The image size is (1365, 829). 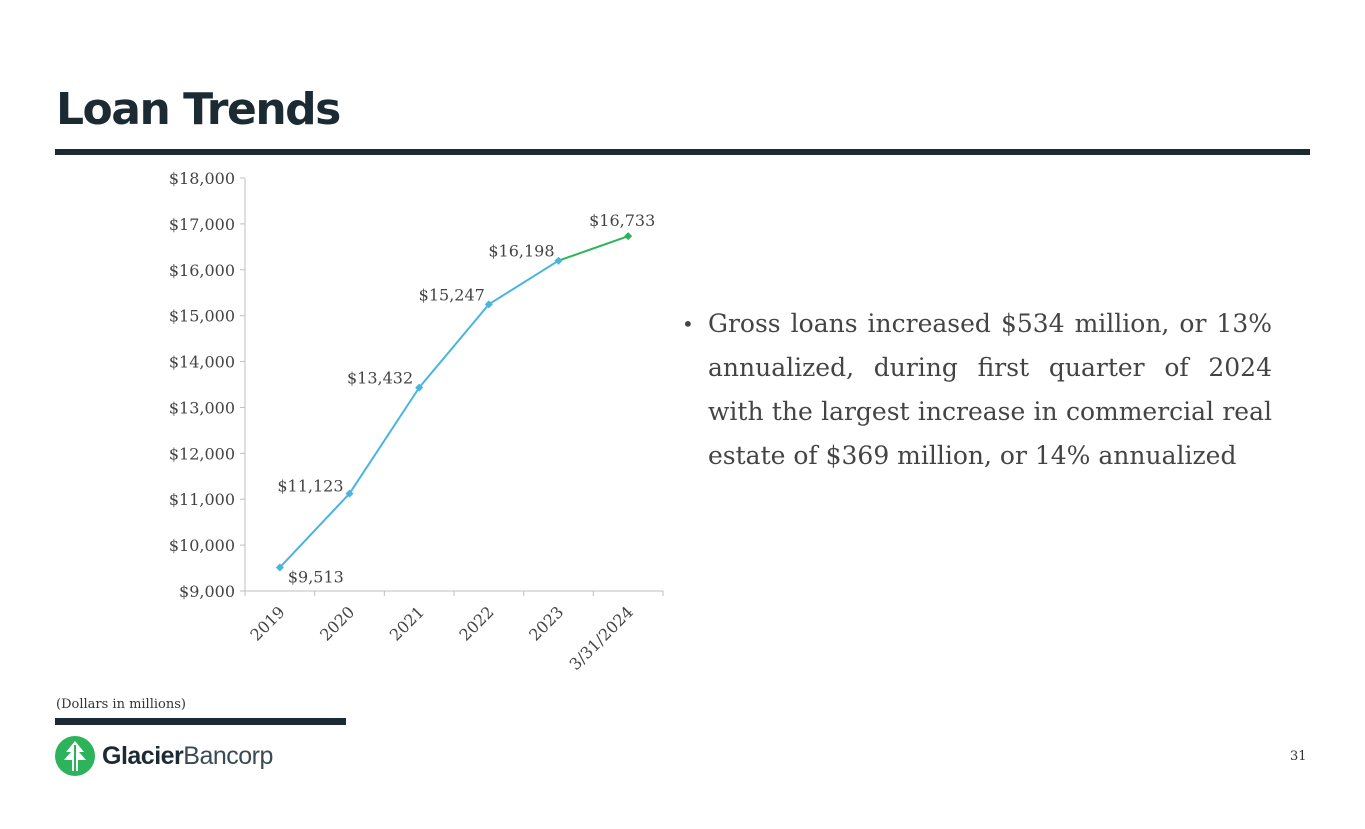 I want to click on company-logo: GlacierBancorp, so click(x=163, y=756).